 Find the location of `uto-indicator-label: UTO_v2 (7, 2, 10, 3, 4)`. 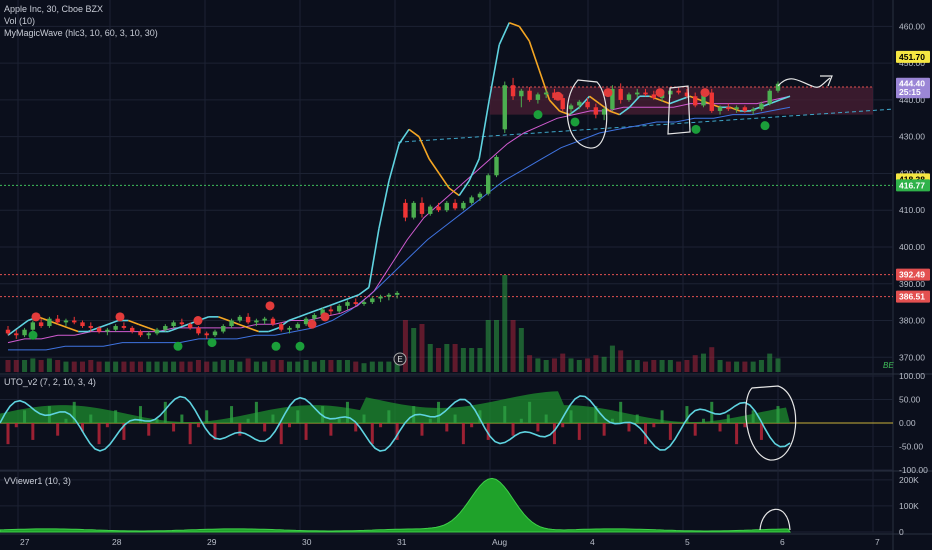

uto-indicator-label: UTO_v2 (7, 2, 10, 3, 4) is located at coordinates (50, 382).